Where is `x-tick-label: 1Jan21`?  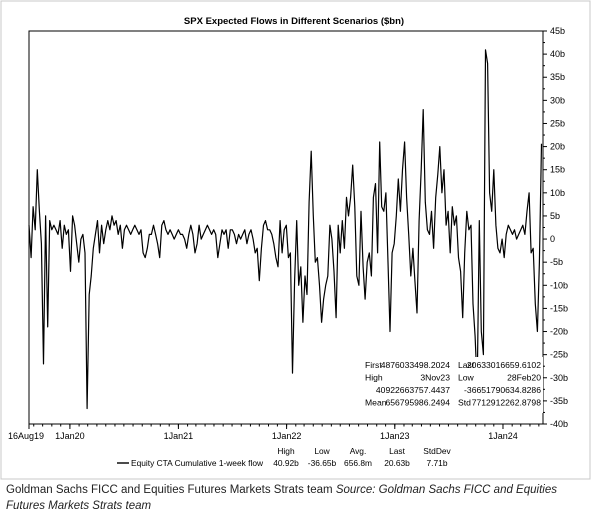 x-tick-label: 1Jan21 is located at coordinates (179, 436).